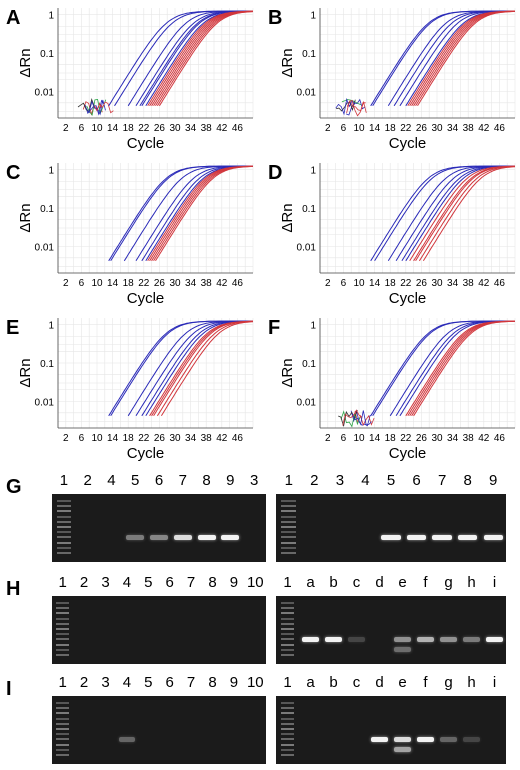 The height and width of the screenshot is (770, 520). I want to click on gel-right, so click(391, 730).